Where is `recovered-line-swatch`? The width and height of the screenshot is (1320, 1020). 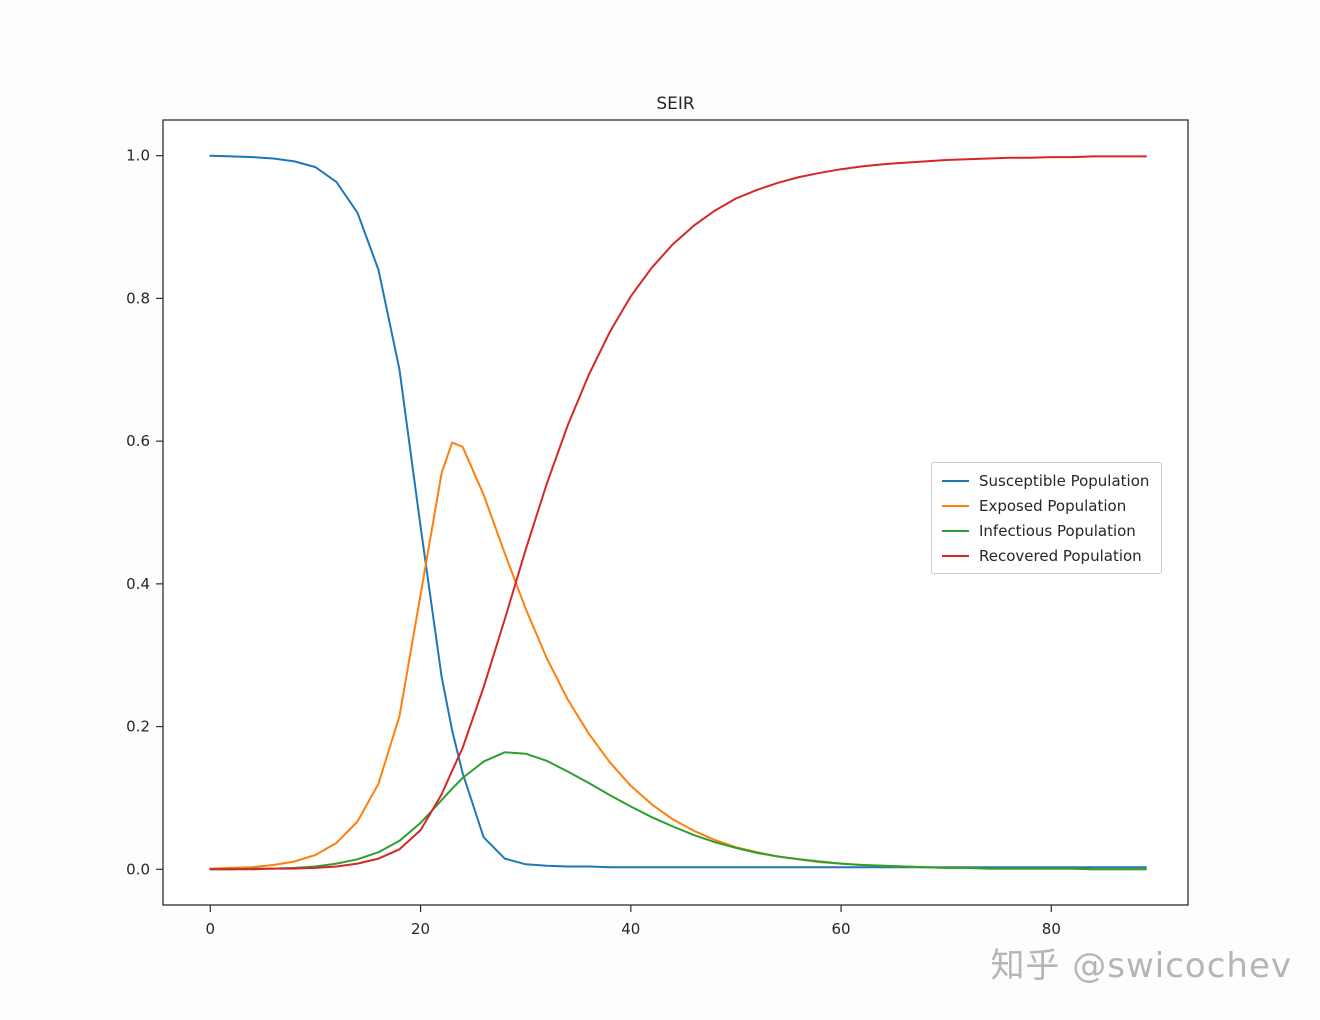 recovered-line-swatch is located at coordinates (955, 555).